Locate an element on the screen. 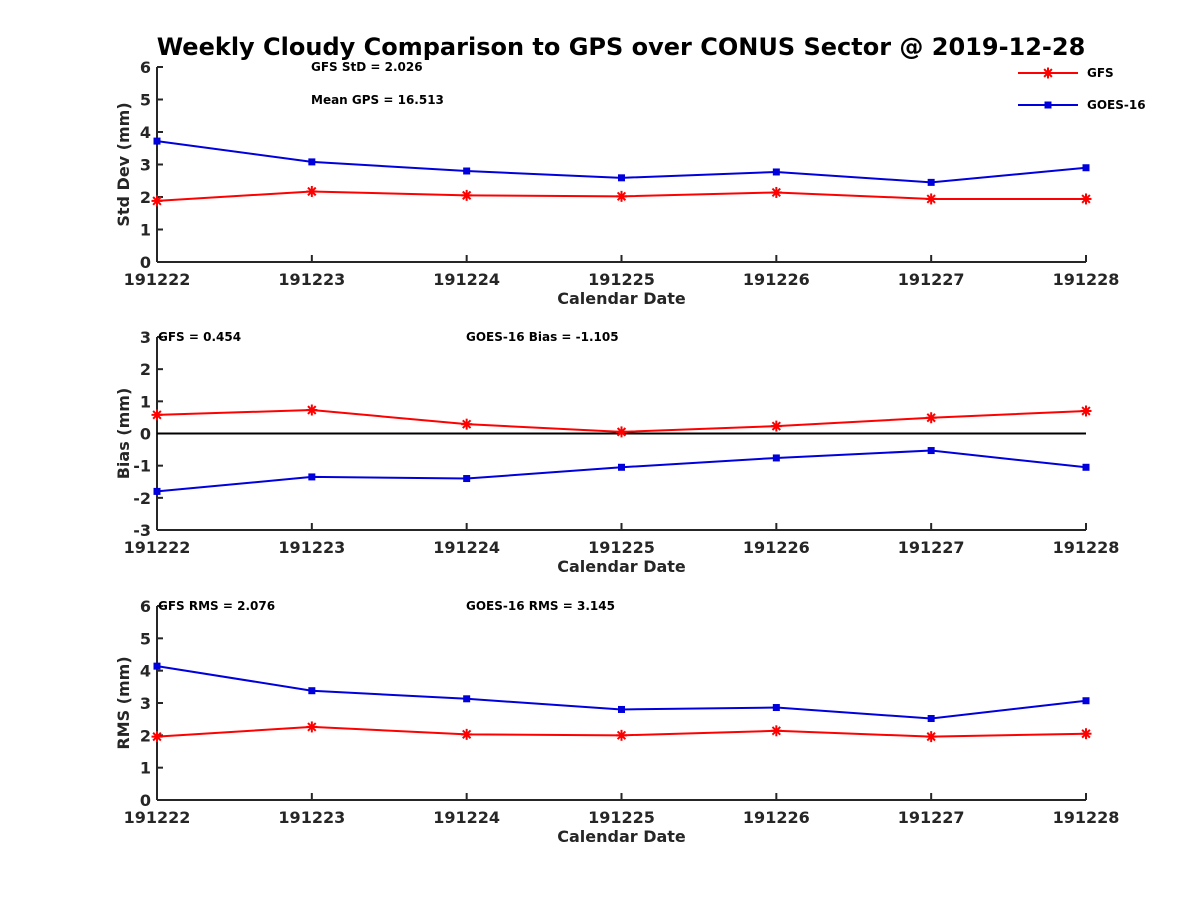  legend-label-gfs: GFS is located at coordinates (1100, 73).